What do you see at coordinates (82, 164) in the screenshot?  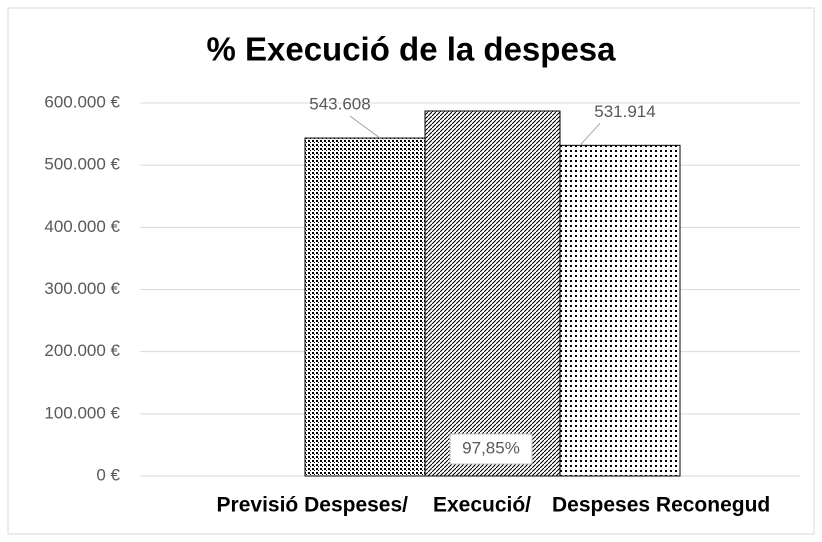 I see `y-tick-label: 500.000 €` at bounding box center [82, 164].